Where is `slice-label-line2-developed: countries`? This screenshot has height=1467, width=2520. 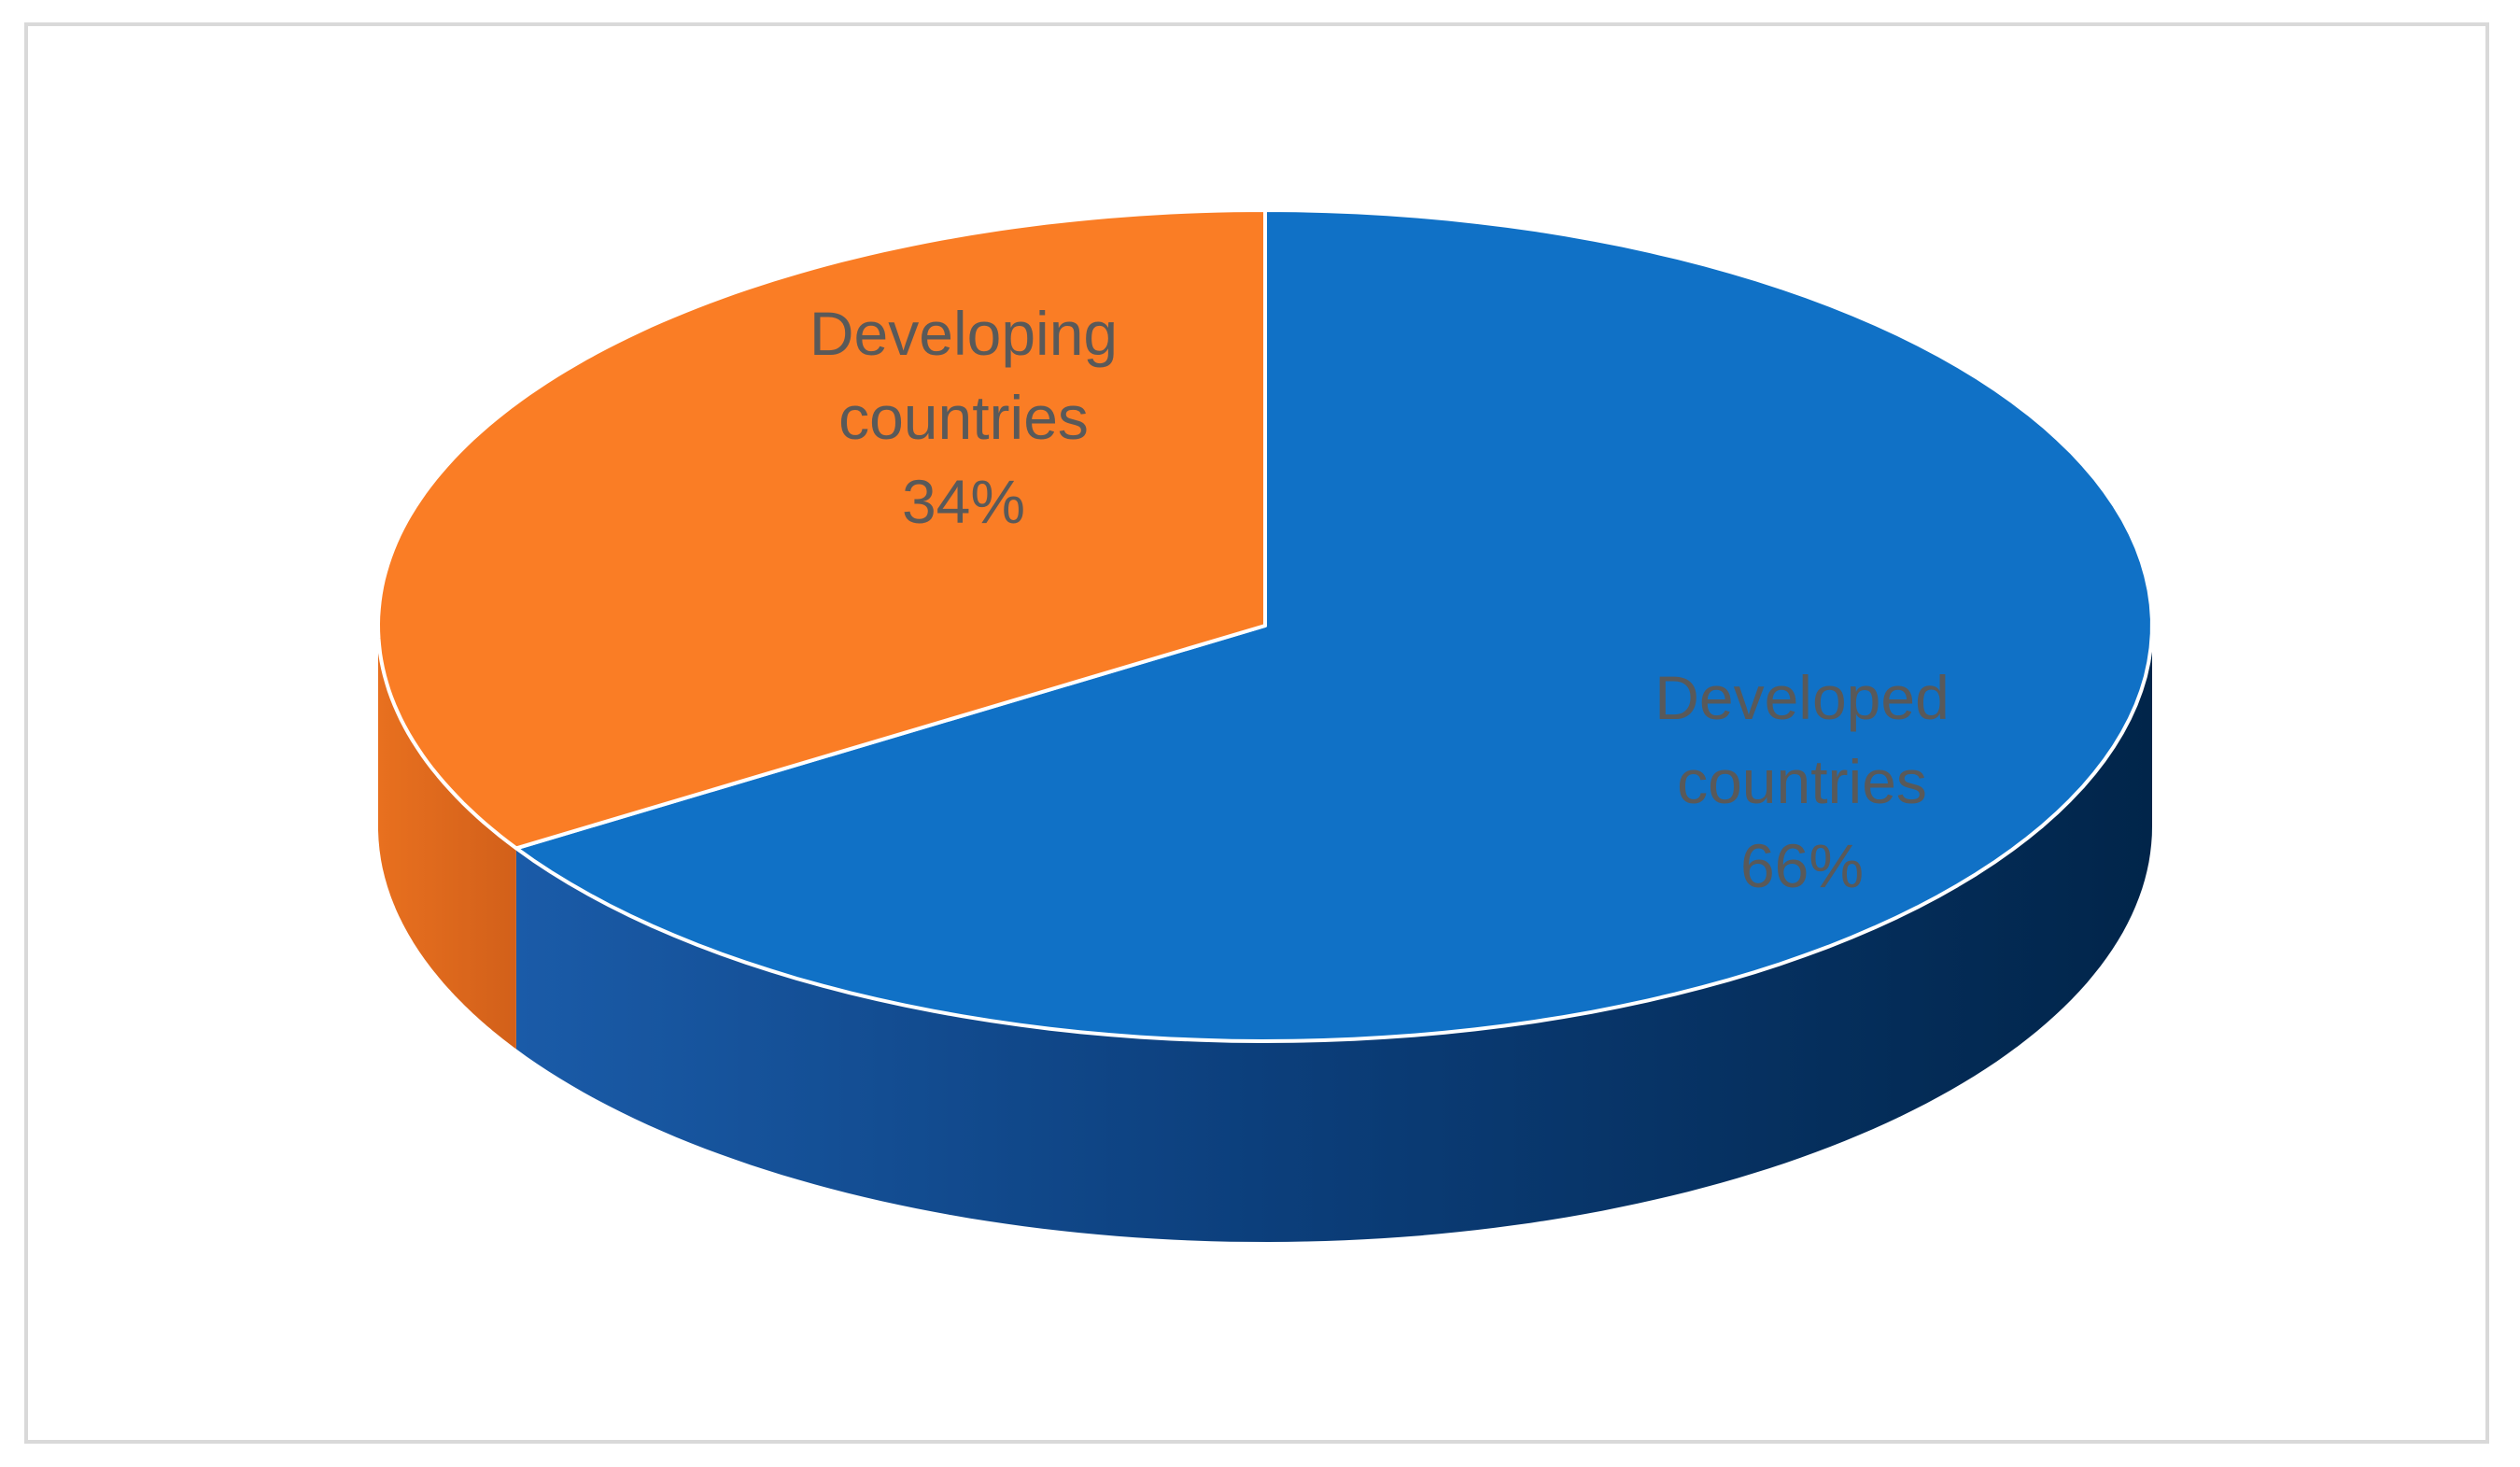
slice-label-line2-developed: countries is located at coordinates (1802, 781).